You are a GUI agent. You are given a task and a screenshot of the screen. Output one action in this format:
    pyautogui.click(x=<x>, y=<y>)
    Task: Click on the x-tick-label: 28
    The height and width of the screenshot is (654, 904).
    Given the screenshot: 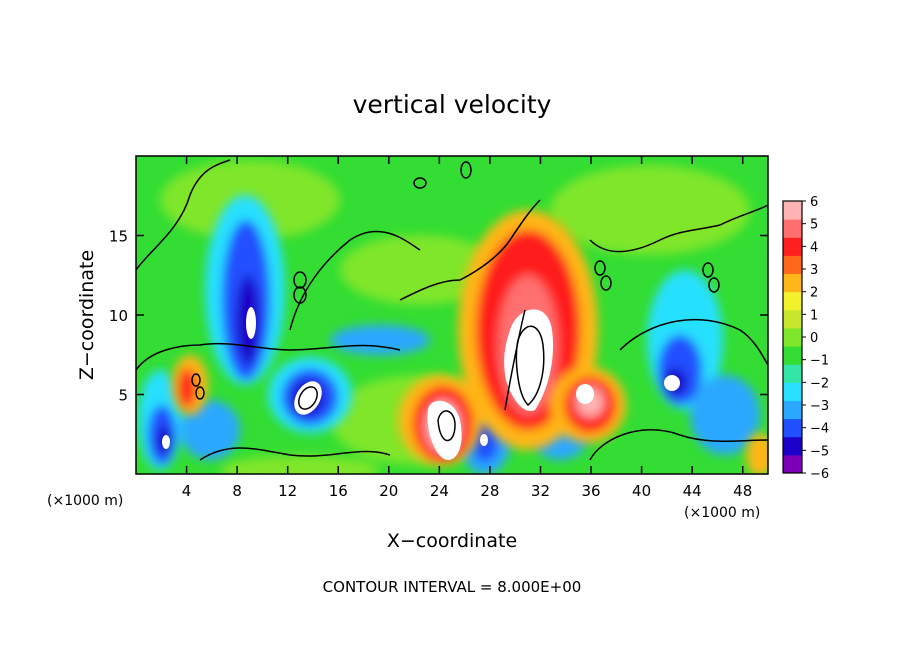 What is the action you would take?
    pyautogui.click(x=489, y=491)
    